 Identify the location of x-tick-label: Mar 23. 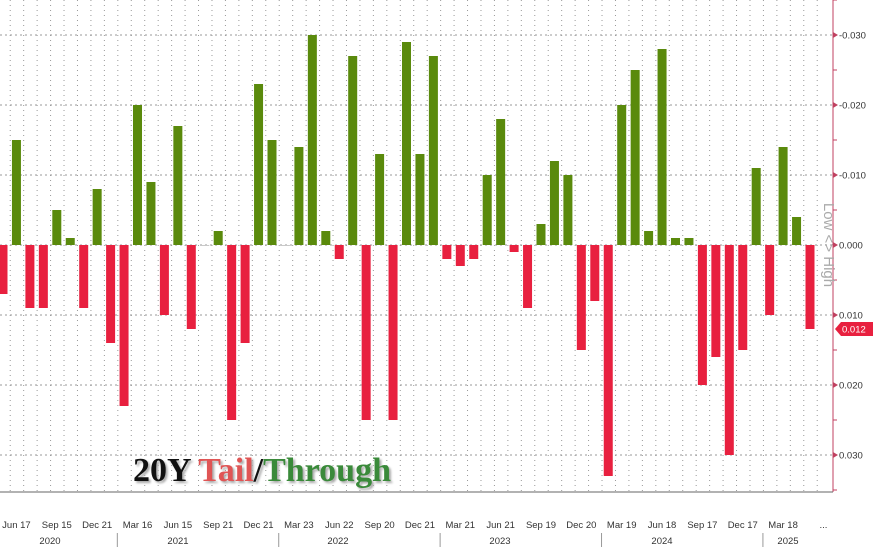
(299, 525).